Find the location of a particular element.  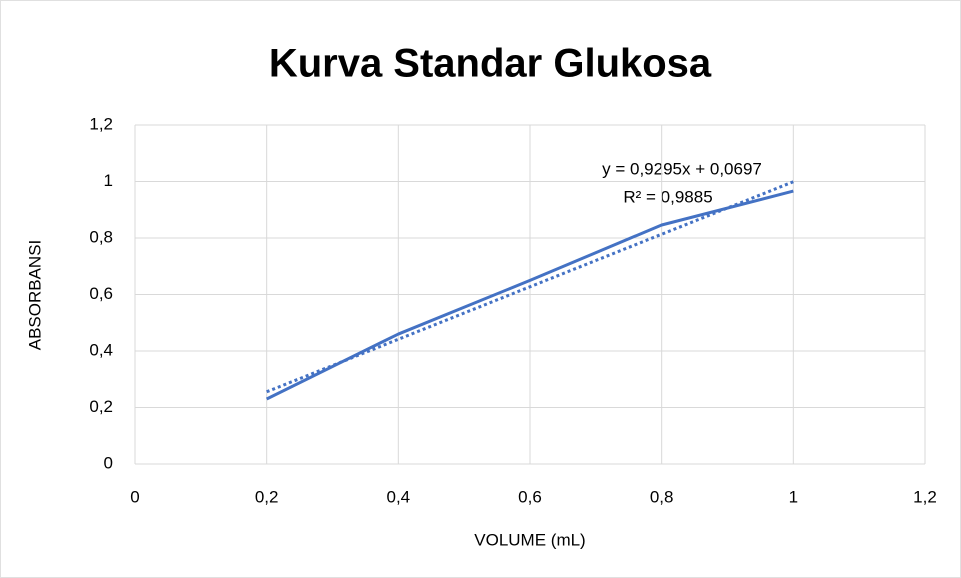

x-tick-label: 0,8 is located at coordinates (662, 496).